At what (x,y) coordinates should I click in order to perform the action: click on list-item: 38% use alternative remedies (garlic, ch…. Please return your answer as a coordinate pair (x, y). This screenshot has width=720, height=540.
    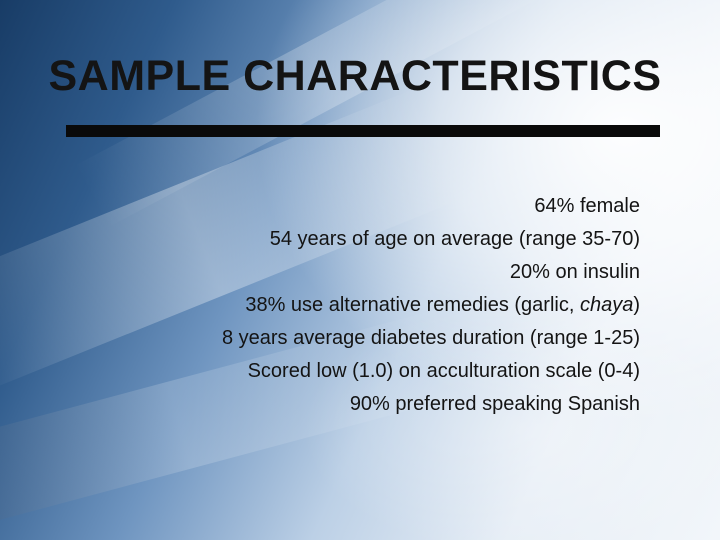
    Looking at the image, I should click on (340, 305).